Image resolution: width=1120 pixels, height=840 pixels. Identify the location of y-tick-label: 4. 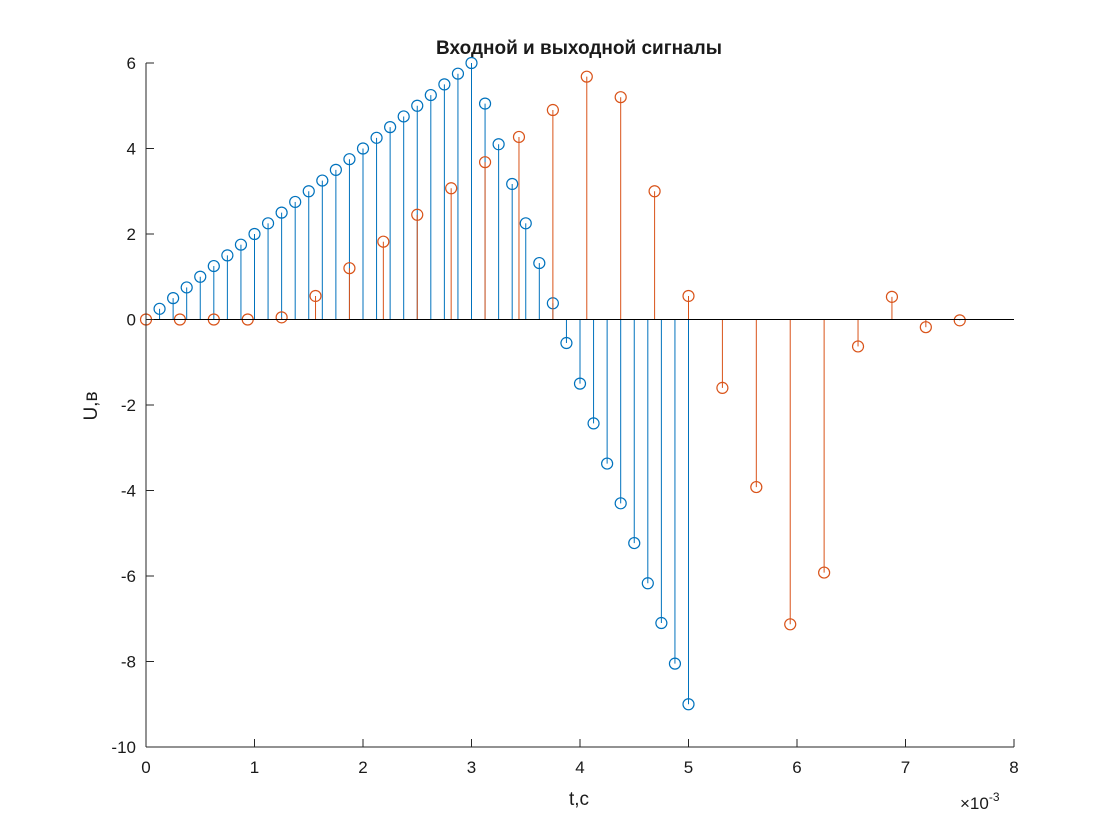
(131, 149).